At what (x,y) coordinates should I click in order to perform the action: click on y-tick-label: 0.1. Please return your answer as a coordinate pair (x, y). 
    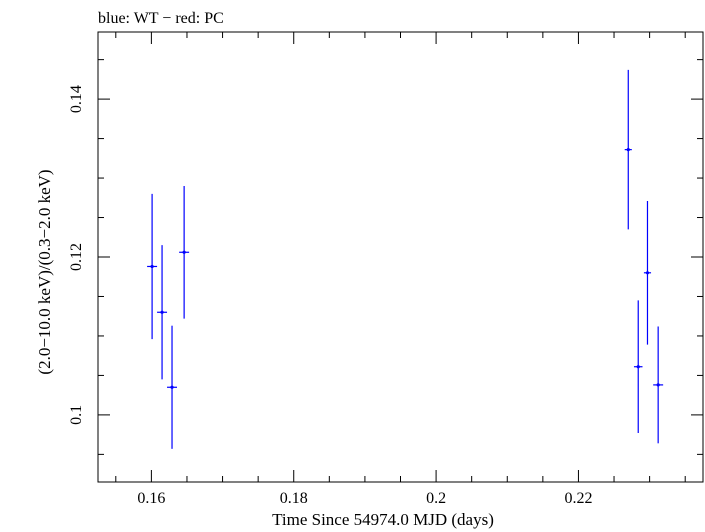
    Looking at the image, I should click on (76, 415).